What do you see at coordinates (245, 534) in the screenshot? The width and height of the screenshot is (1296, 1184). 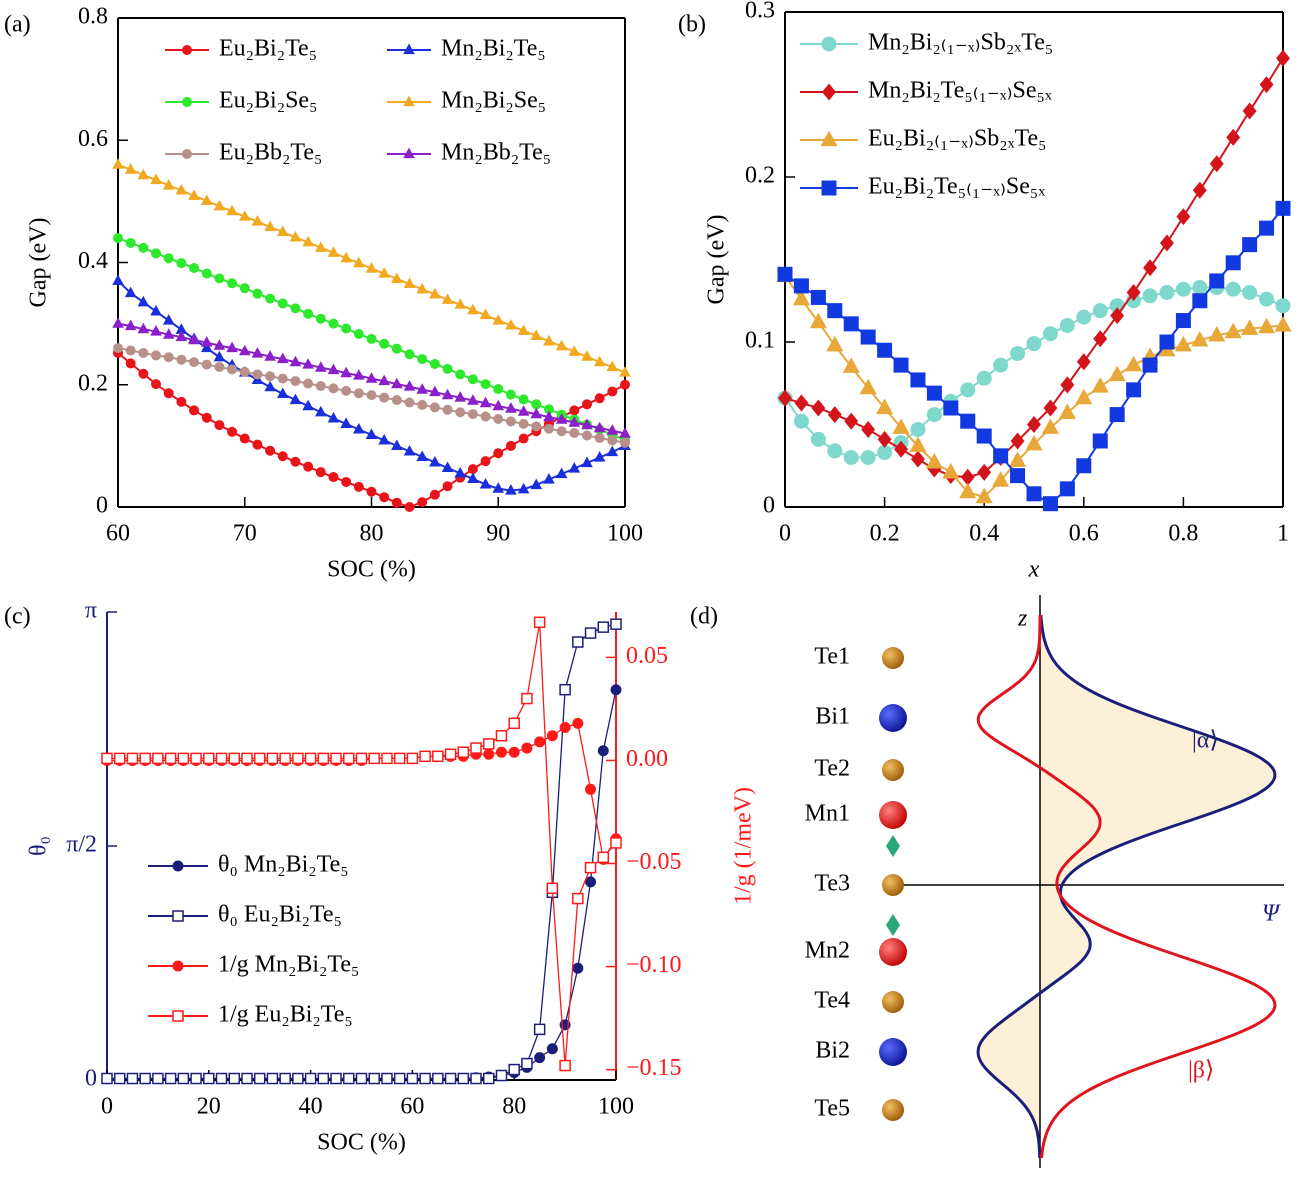 I see `x-tick-label: 70` at bounding box center [245, 534].